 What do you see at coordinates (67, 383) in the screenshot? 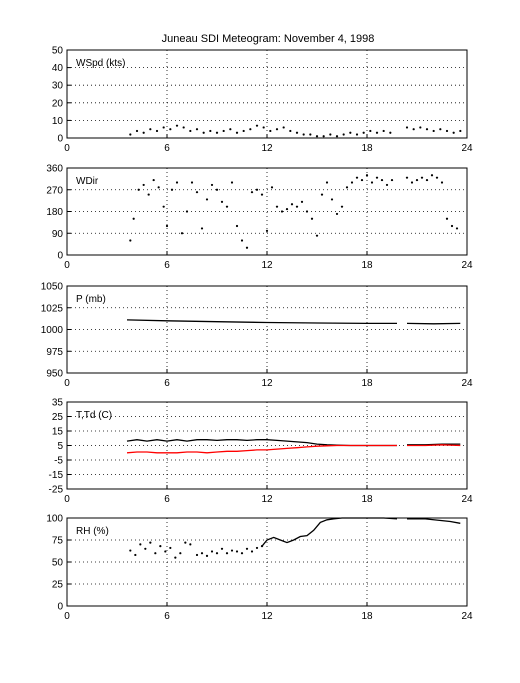
I see `x-tick-label-2-0: 0` at bounding box center [67, 383].